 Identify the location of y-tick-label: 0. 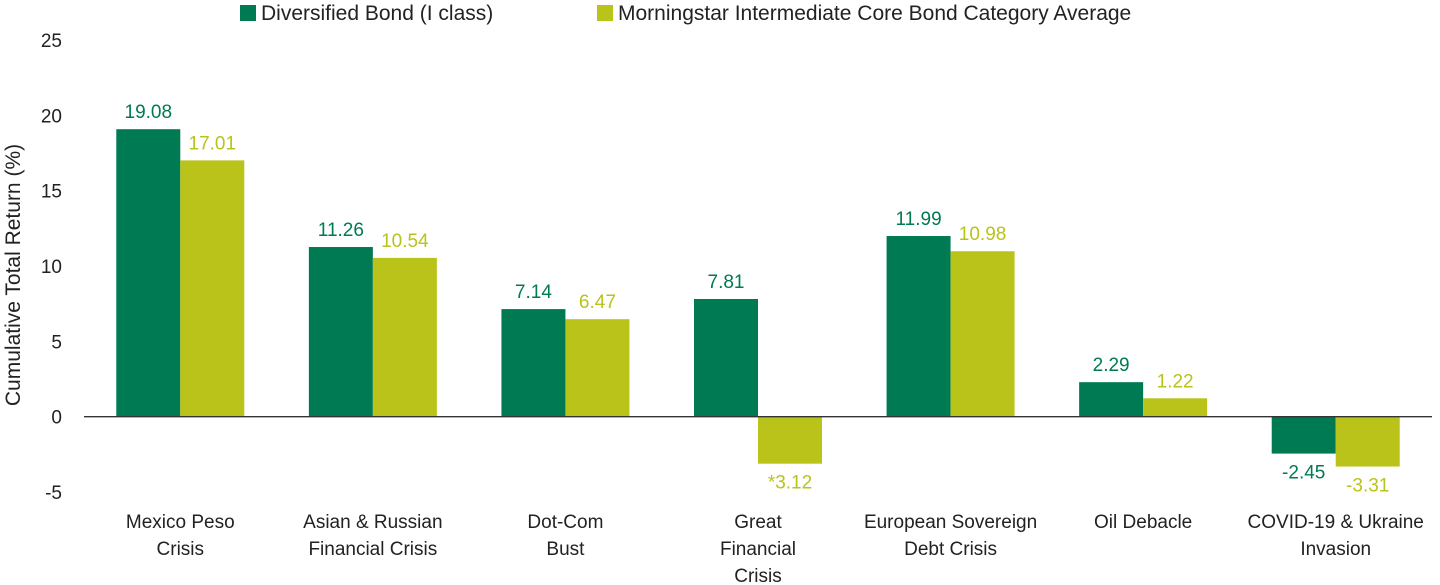
(56, 418).